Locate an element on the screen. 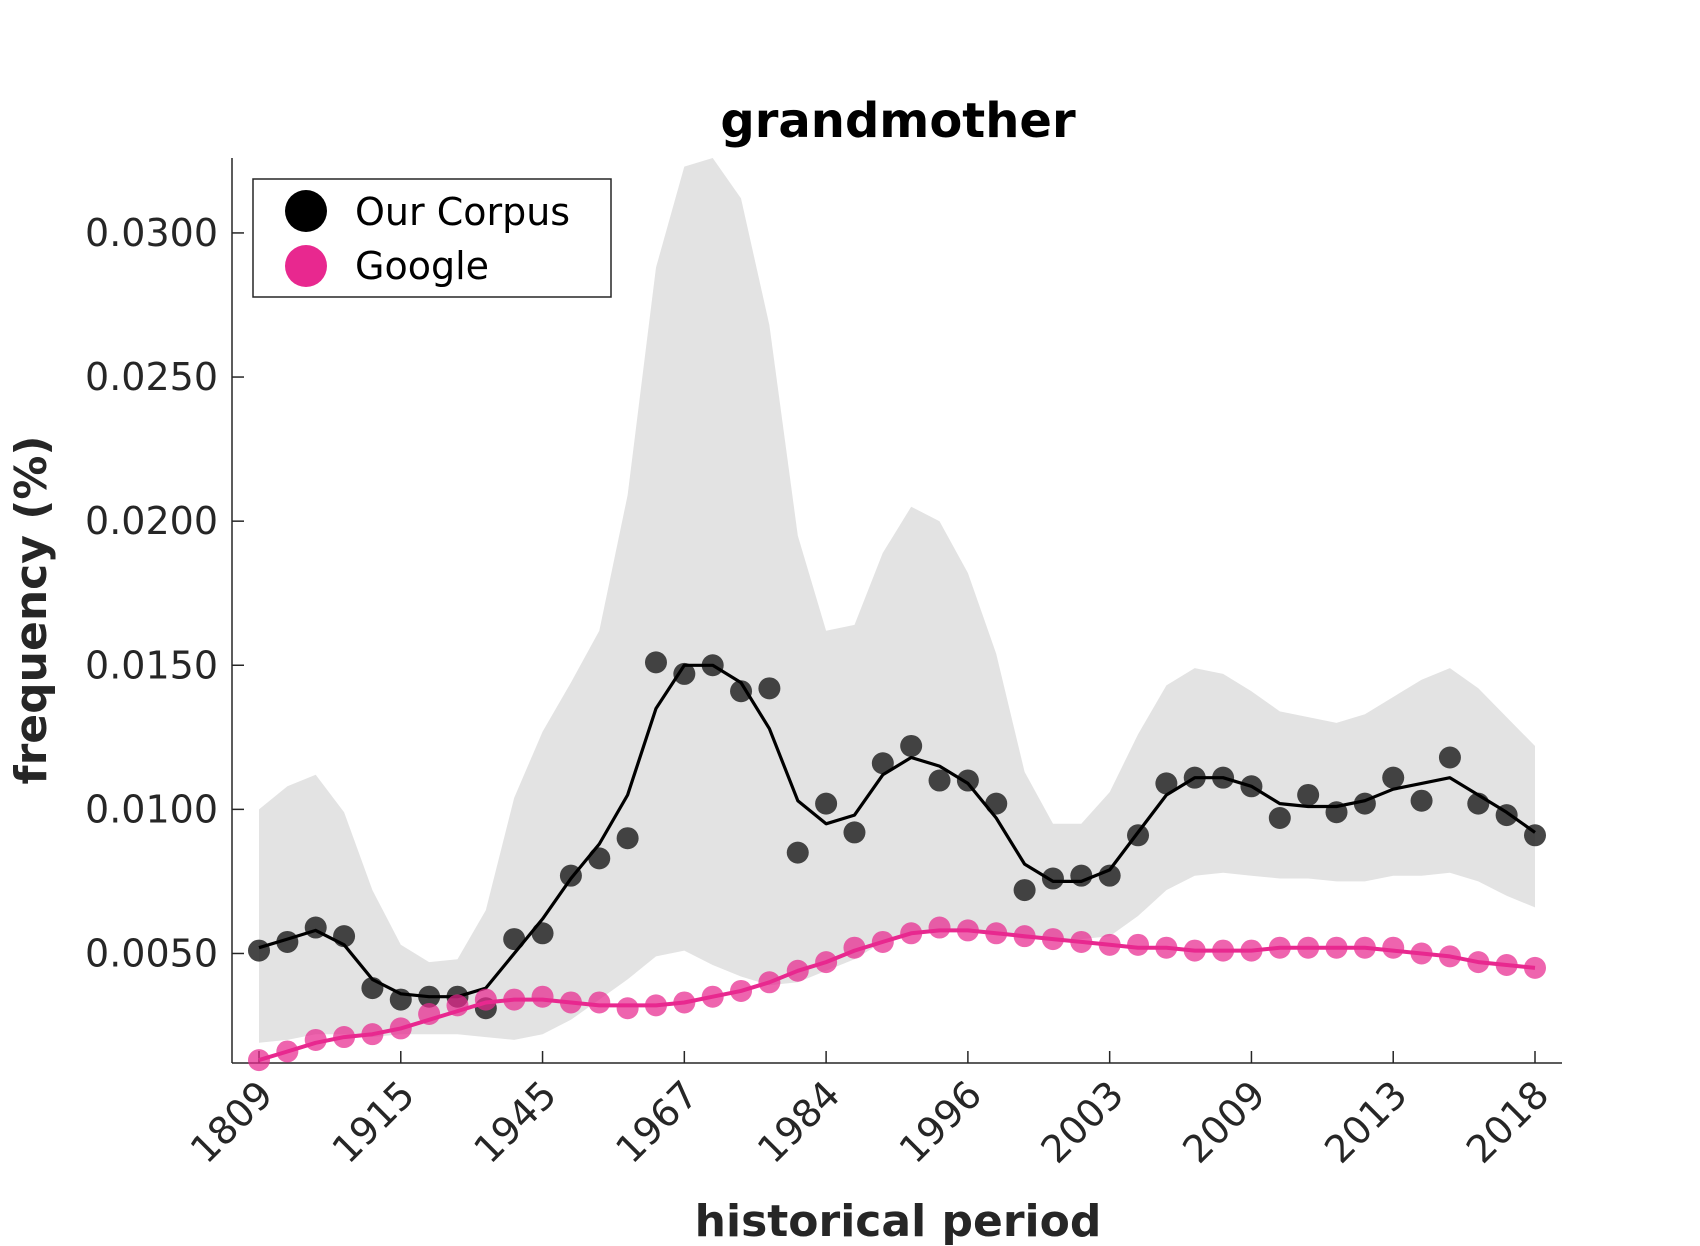 The image size is (1700, 1246). x-tick-label: 1967 is located at coordinates (657, 1122).